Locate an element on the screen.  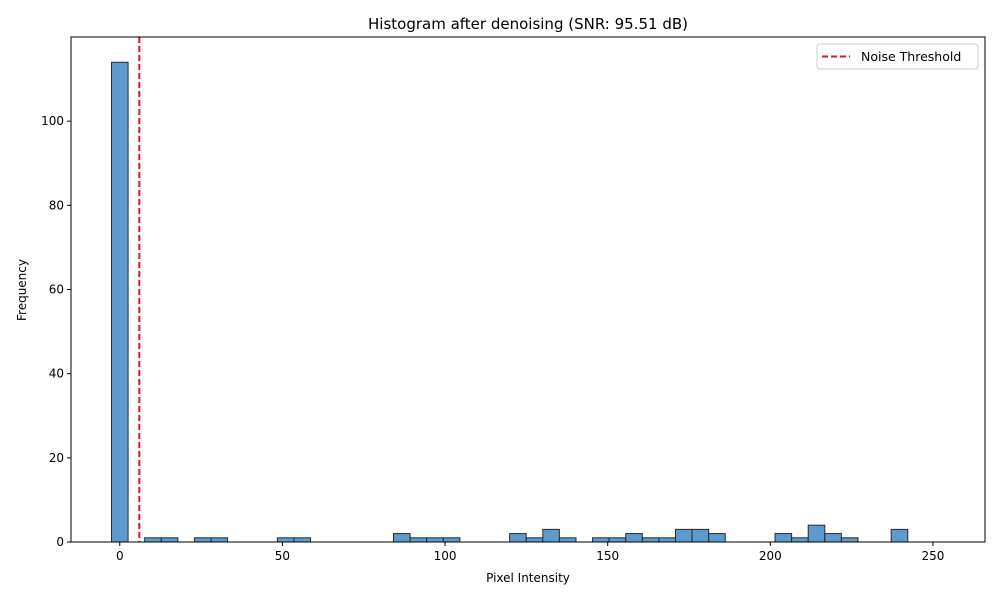
x-tick-label: 0 is located at coordinates (120, 556).